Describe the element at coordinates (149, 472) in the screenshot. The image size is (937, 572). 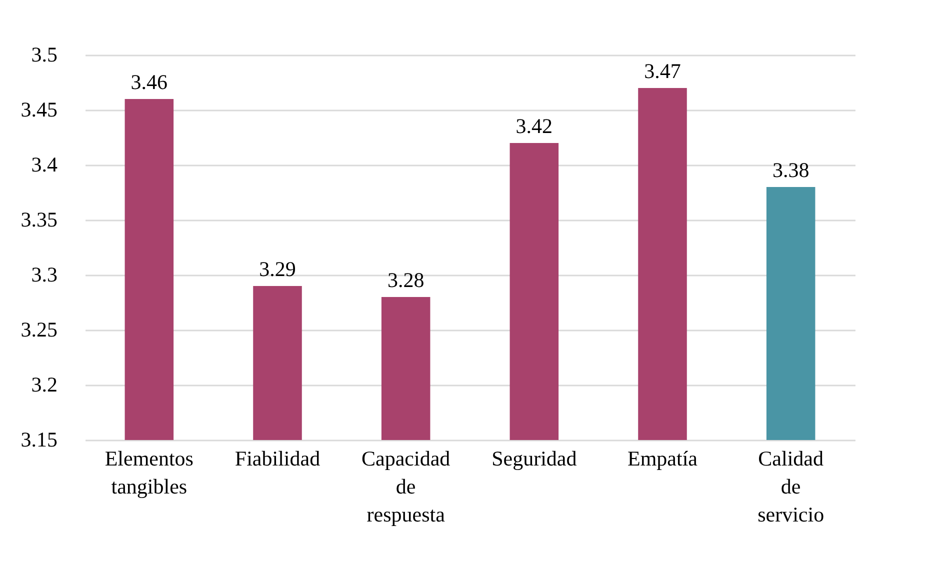
I see `x-tick-label: Elementos tangibles` at that location.